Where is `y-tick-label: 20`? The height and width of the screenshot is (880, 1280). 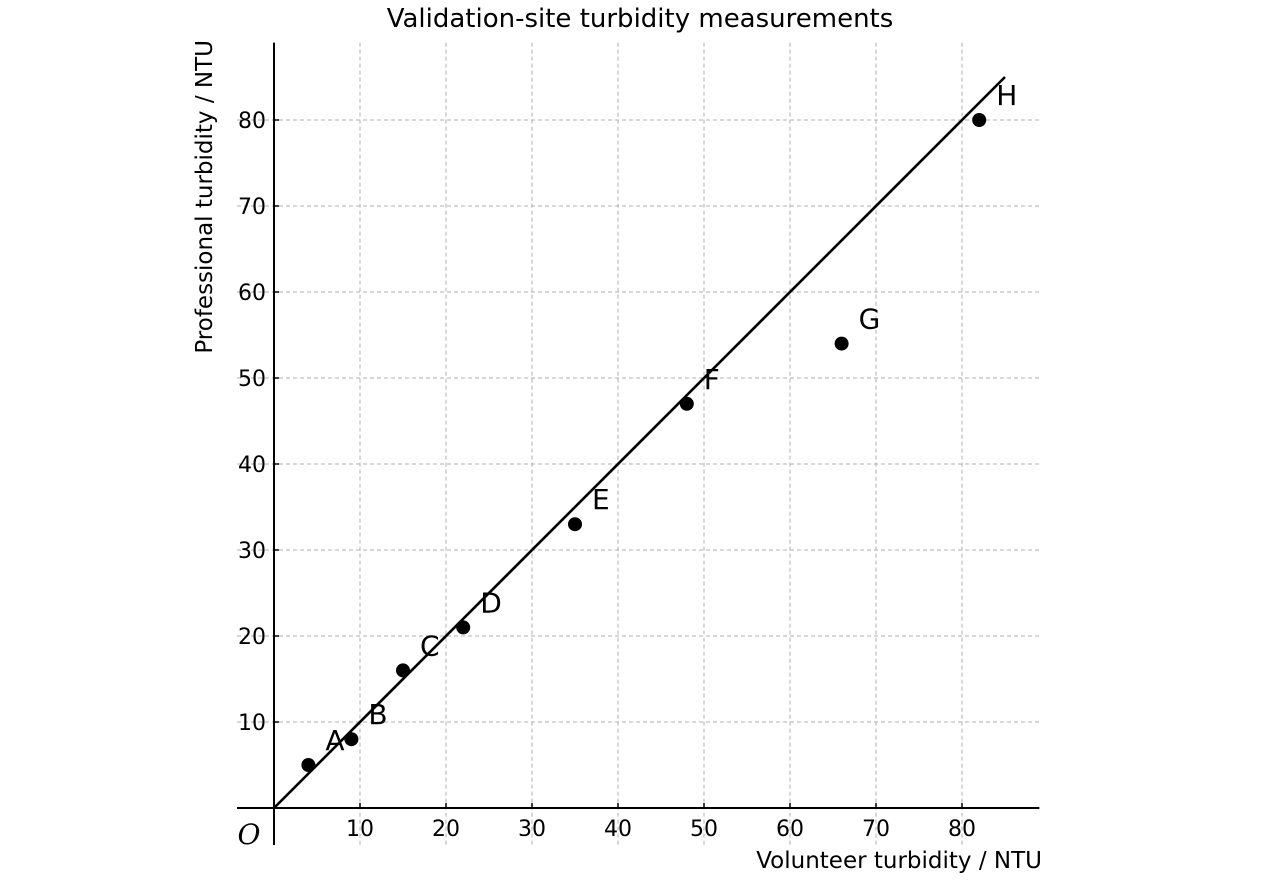
y-tick-label: 20 is located at coordinates (252, 637).